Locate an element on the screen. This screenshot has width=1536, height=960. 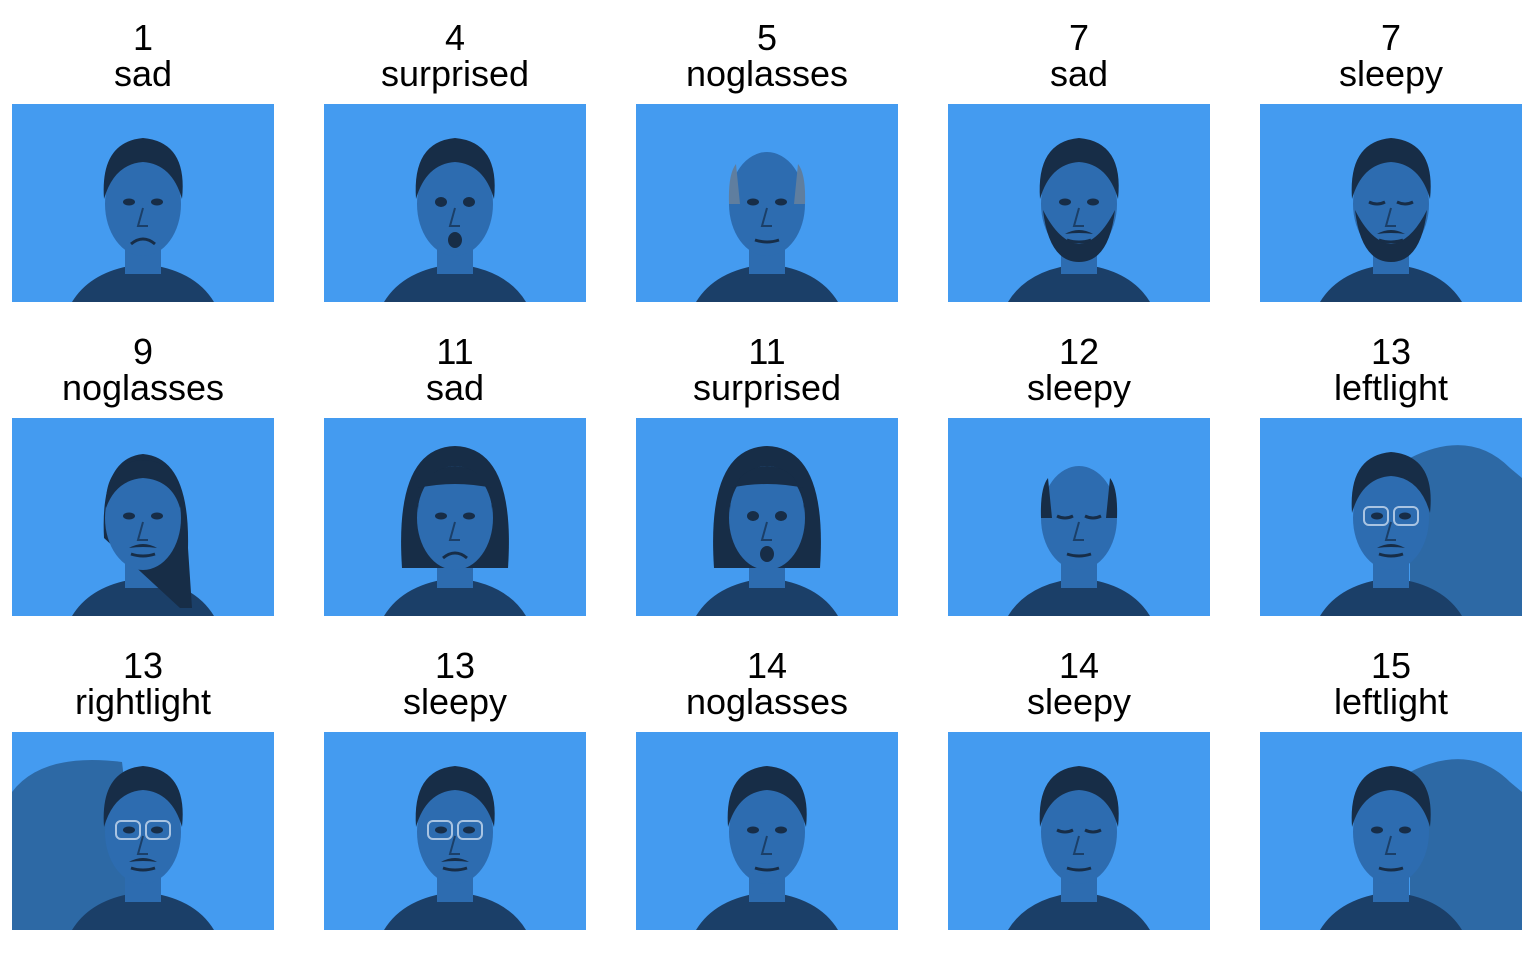
subject-id-caption: 5 is located at coordinates (767, 37).